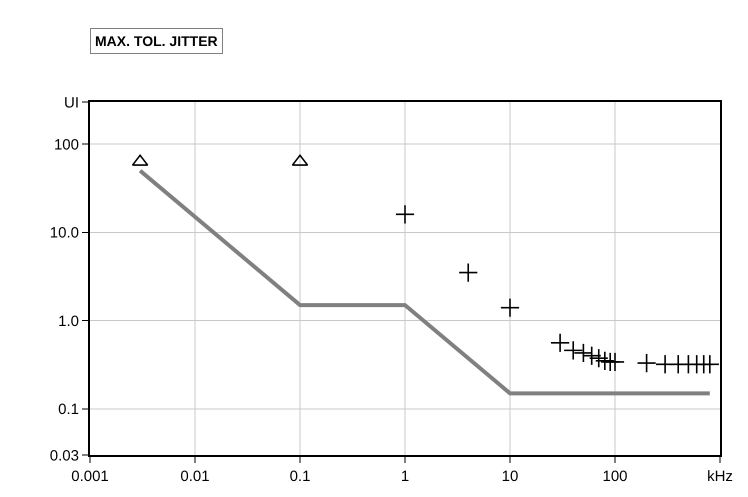 Image resolution: width=748 pixels, height=497 pixels. I want to click on x-tick-label: 0.001, so click(90, 476).